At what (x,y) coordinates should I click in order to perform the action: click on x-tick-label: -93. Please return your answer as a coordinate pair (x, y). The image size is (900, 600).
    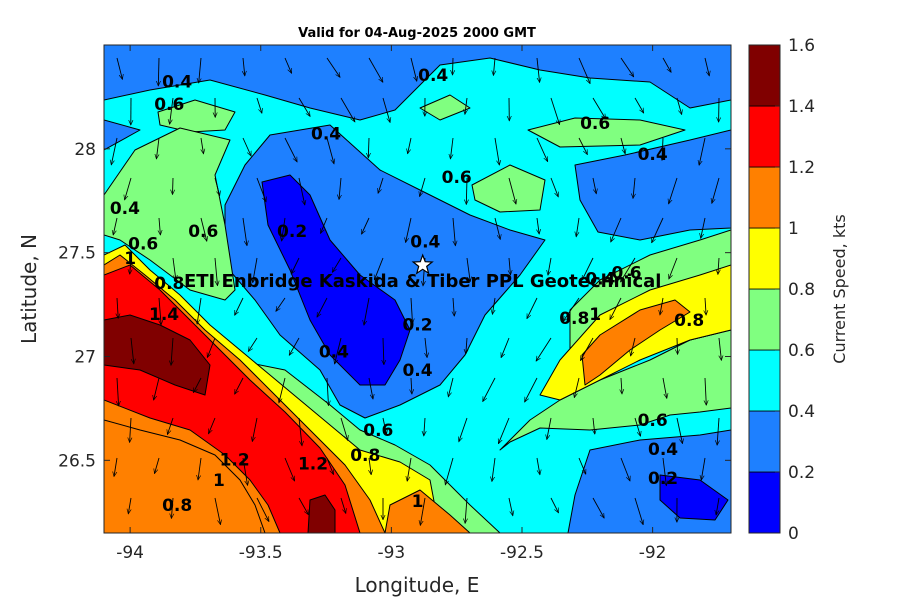
    Looking at the image, I should click on (391, 553).